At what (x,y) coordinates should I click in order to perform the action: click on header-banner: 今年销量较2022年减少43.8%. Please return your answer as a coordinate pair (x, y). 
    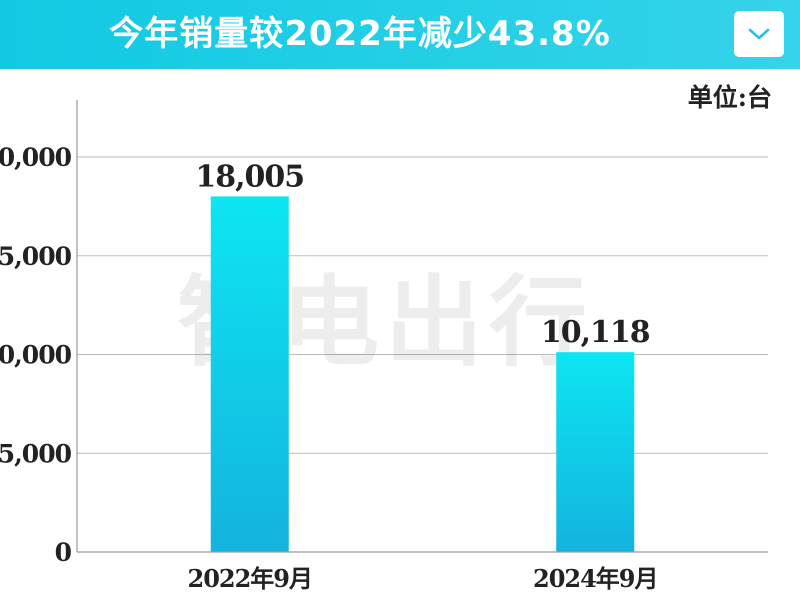
    Looking at the image, I should click on (400, 34).